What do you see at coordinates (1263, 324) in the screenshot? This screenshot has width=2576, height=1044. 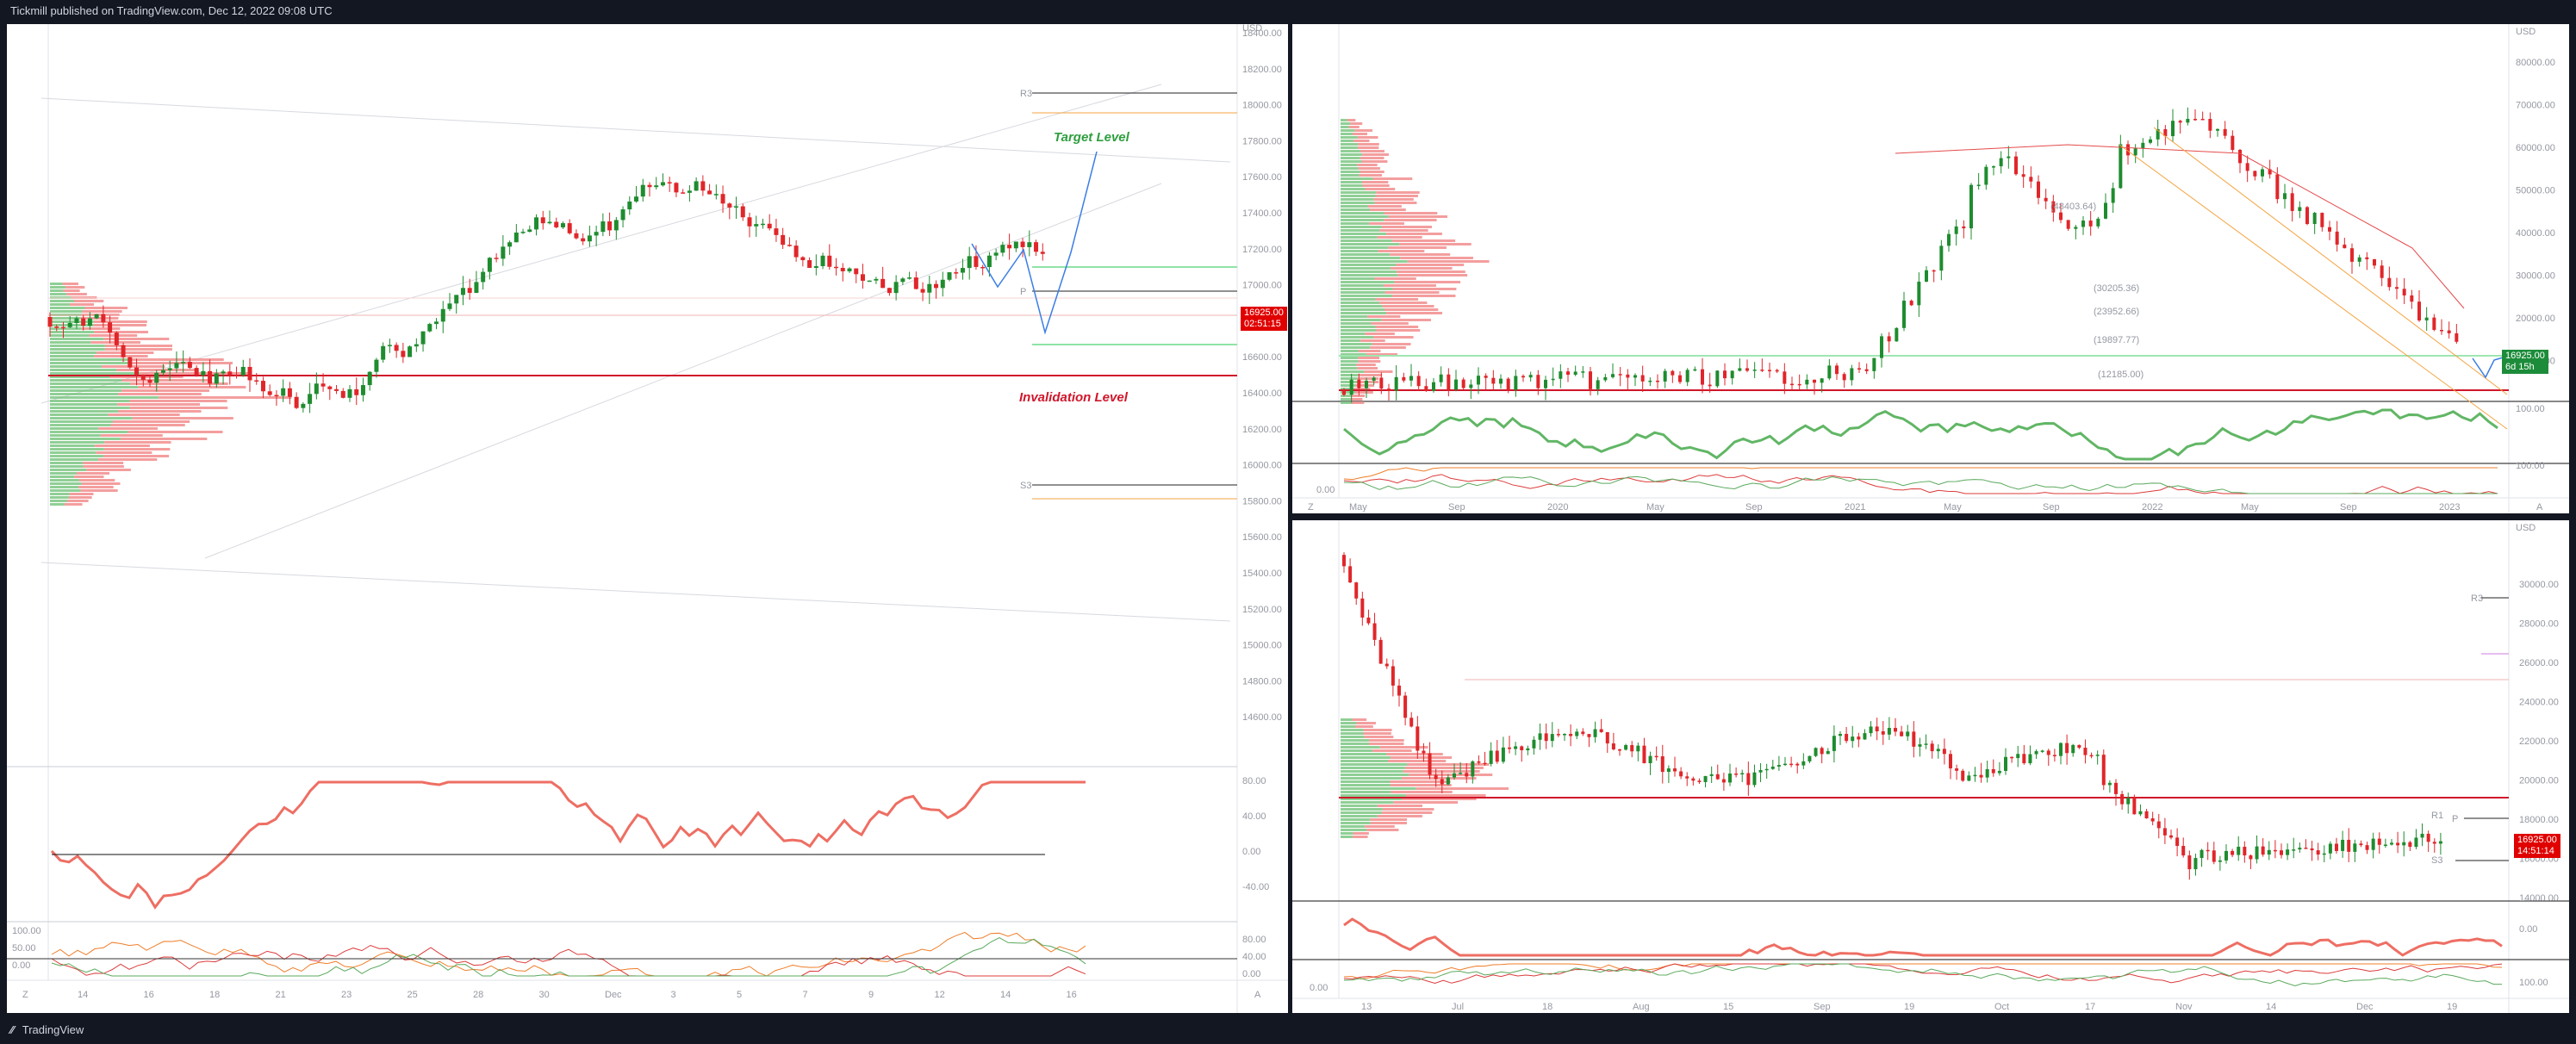 I see `left-countdown: 02:51:15` at bounding box center [1263, 324].